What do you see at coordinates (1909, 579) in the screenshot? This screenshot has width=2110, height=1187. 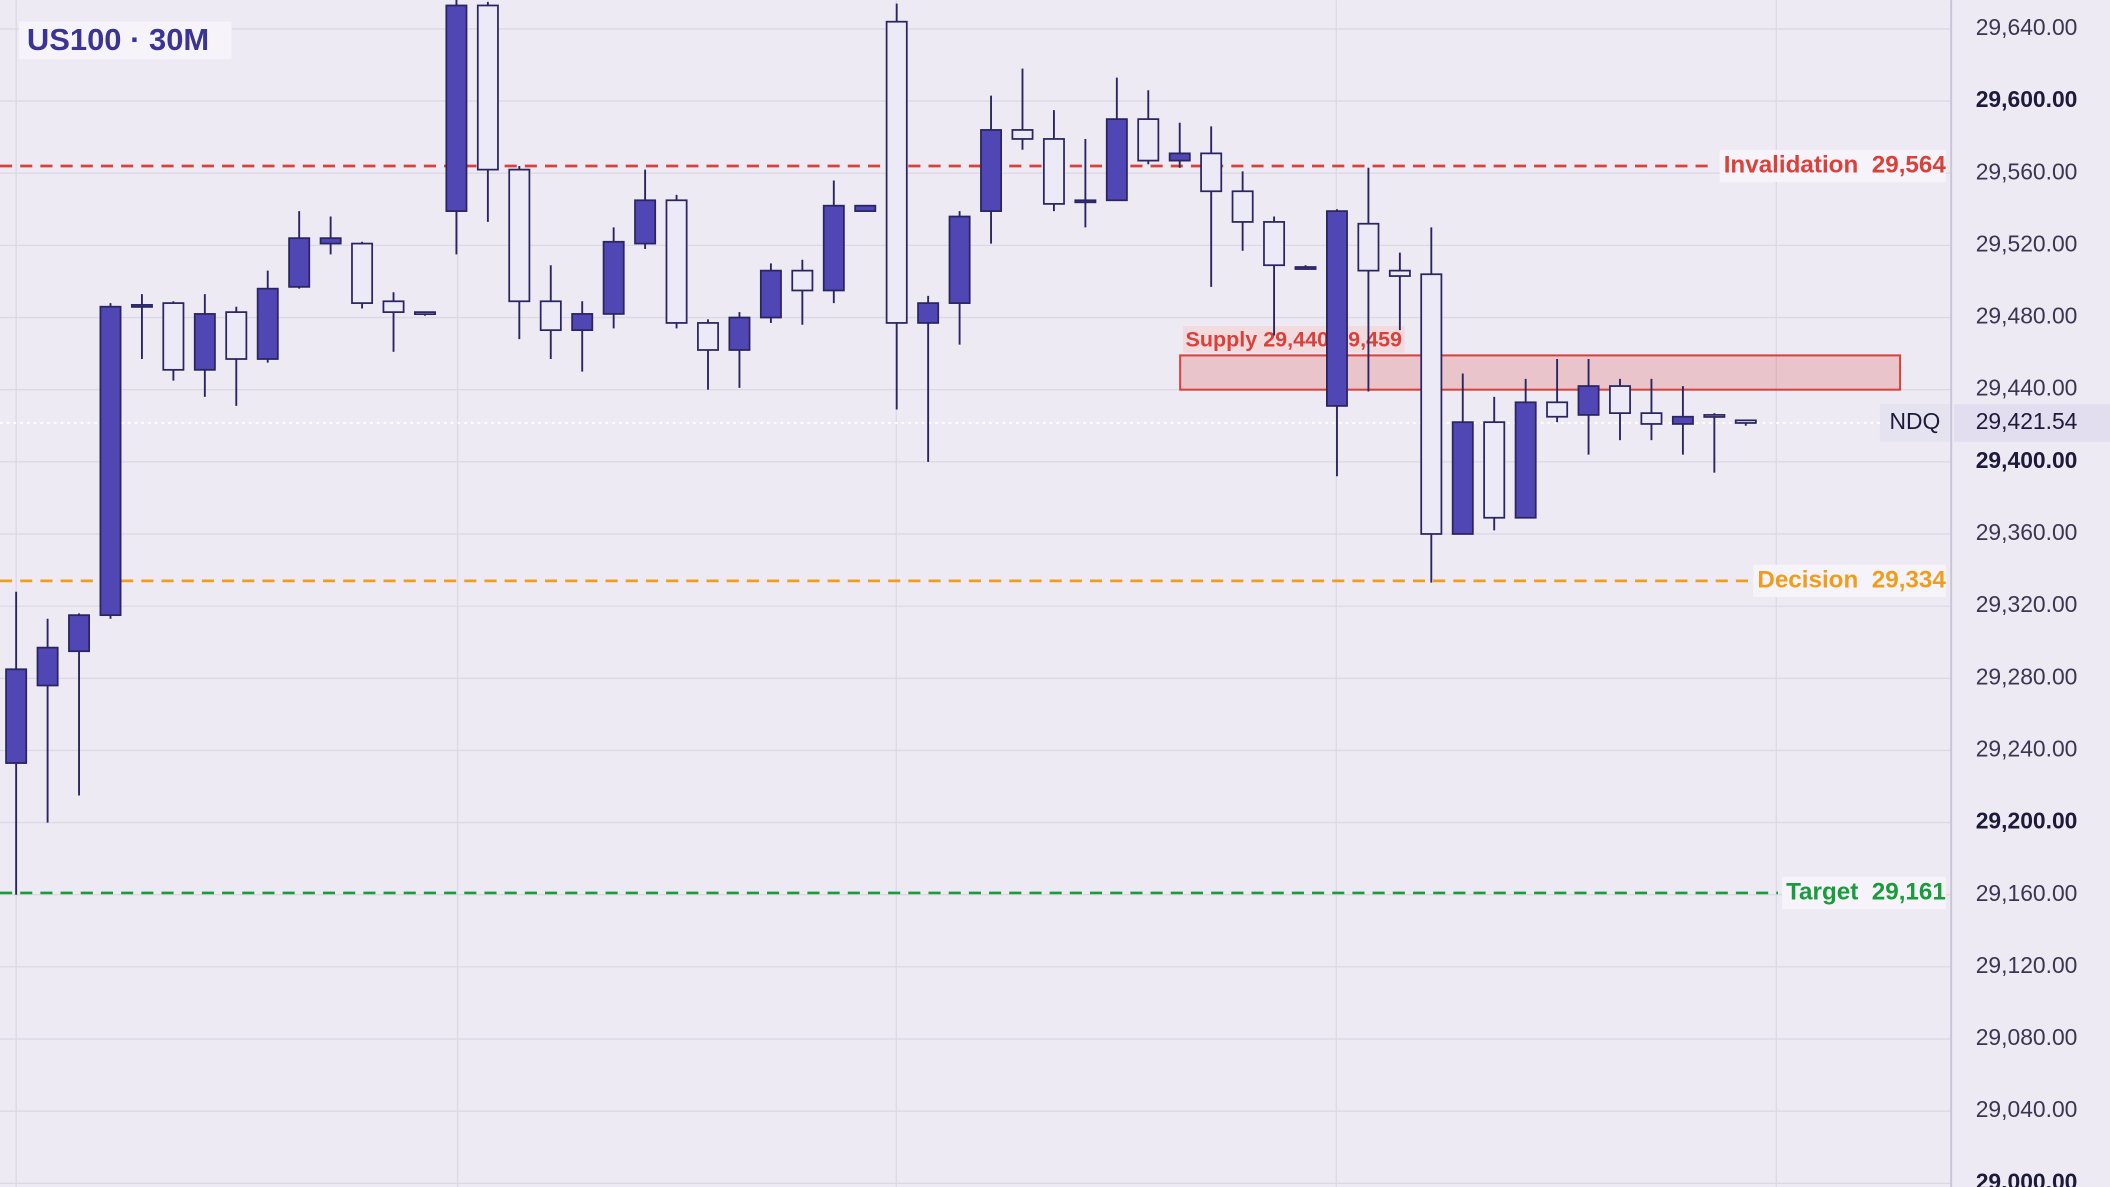 I see `level-value: 29,334` at bounding box center [1909, 579].